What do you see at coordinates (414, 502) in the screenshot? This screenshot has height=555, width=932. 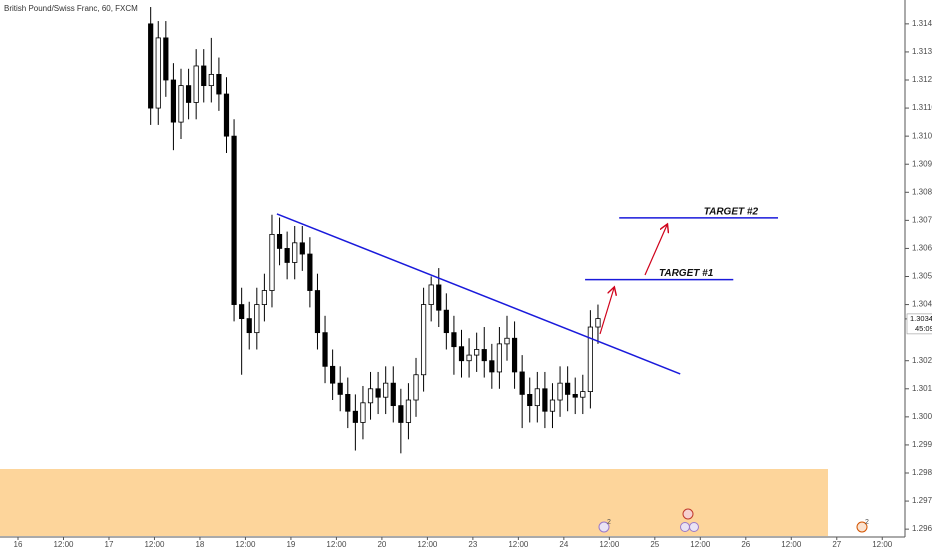 I see `event-zone` at bounding box center [414, 502].